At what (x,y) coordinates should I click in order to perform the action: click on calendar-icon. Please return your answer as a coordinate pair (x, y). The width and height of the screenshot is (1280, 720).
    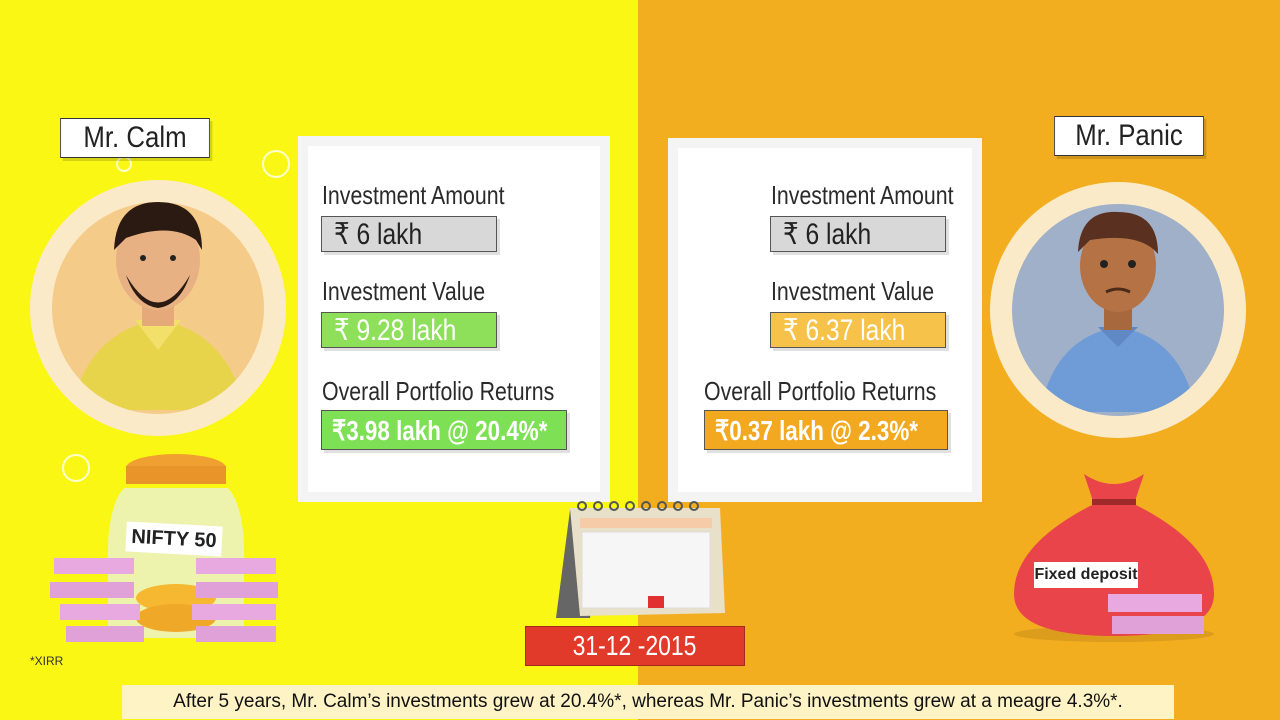
    Looking at the image, I should click on (640, 559).